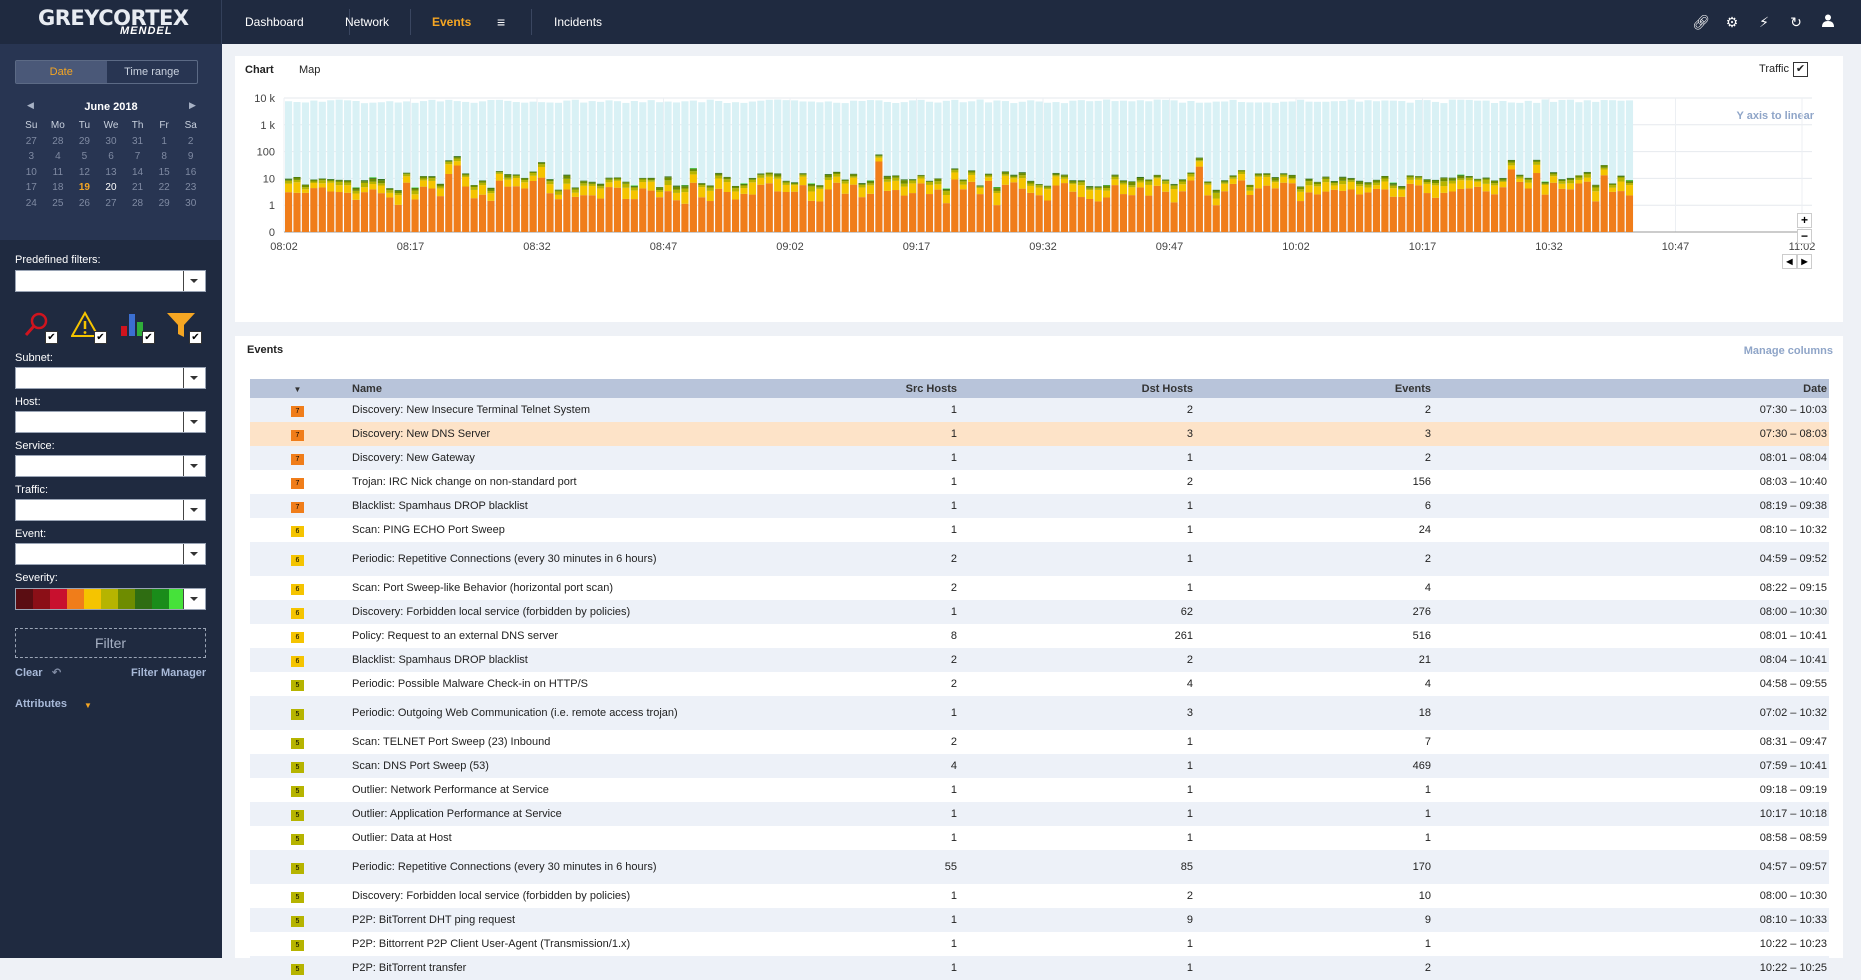 This screenshot has width=1861, height=980. I want to click on user-icon, so click(1828, 22).